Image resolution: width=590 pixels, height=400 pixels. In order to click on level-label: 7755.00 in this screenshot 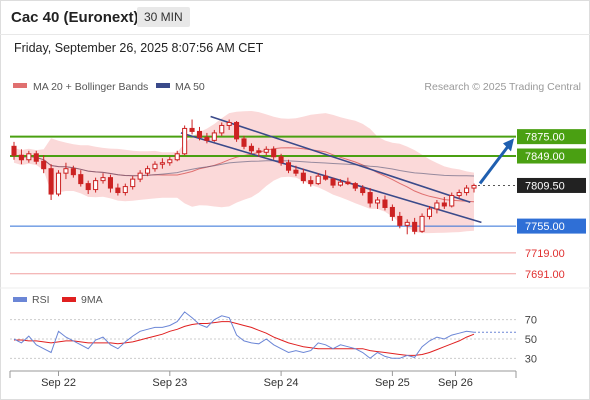, I will do `click(545, 227)`.